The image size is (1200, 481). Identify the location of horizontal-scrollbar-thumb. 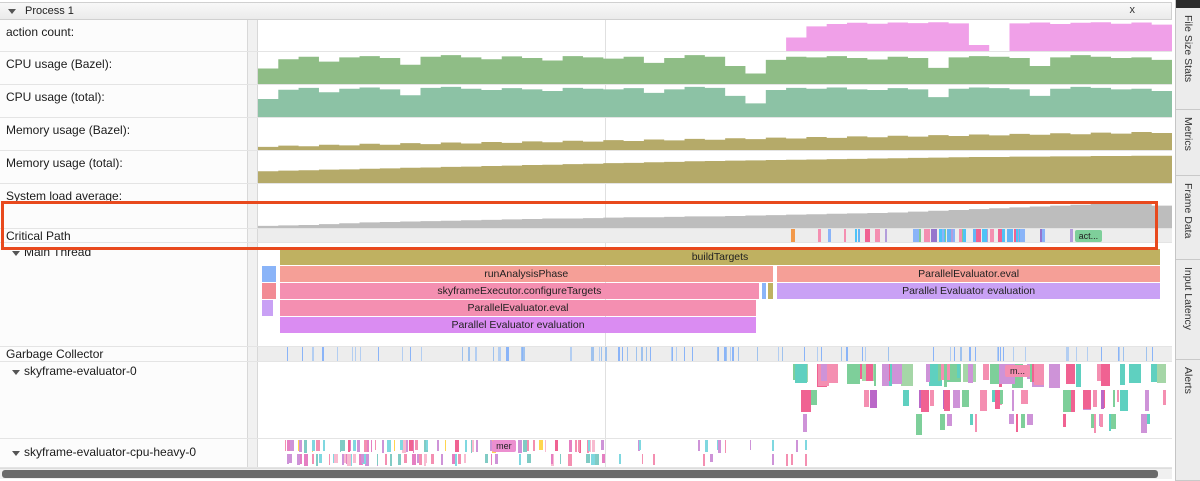
(580, 474).